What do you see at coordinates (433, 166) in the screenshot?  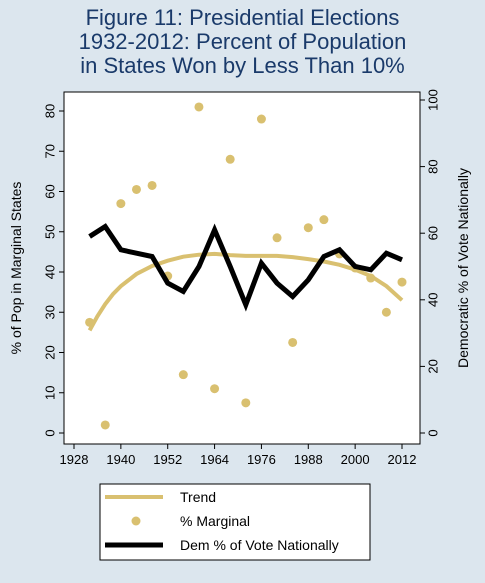 I see `y-right-tick-label: 80` at bounding box center [433, 166].